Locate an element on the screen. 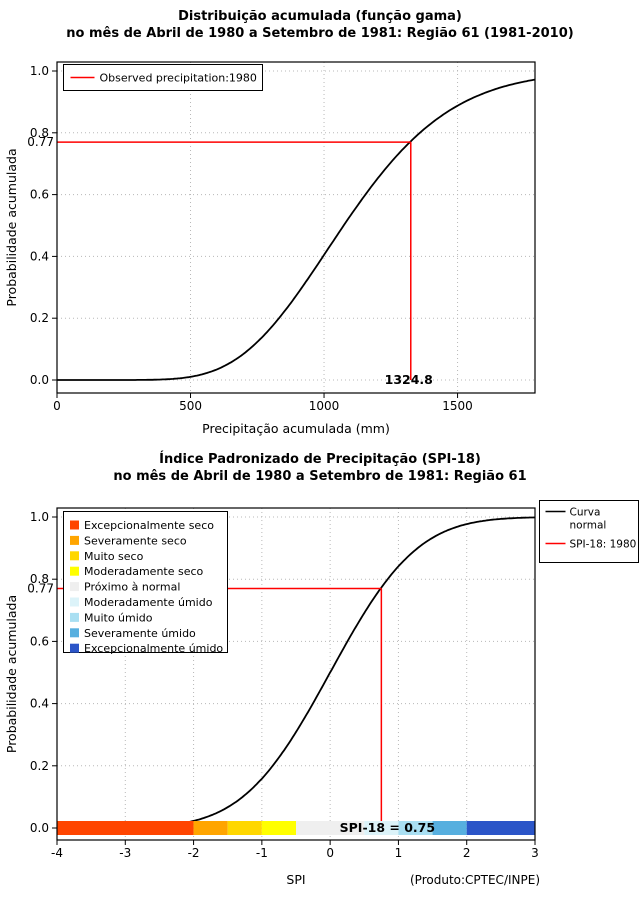 This screenshot has height=904, width=640. category-legend-box is located at coordinates (145, 582).